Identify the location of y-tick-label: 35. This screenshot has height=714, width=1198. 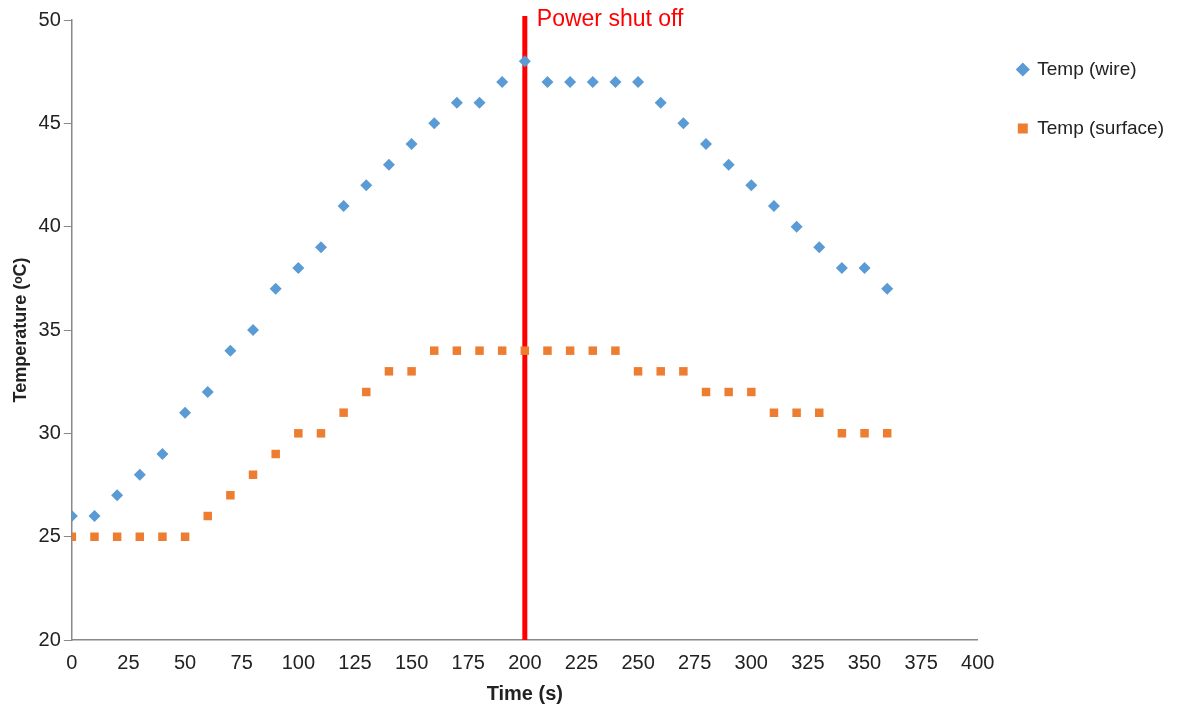
(49, 328).